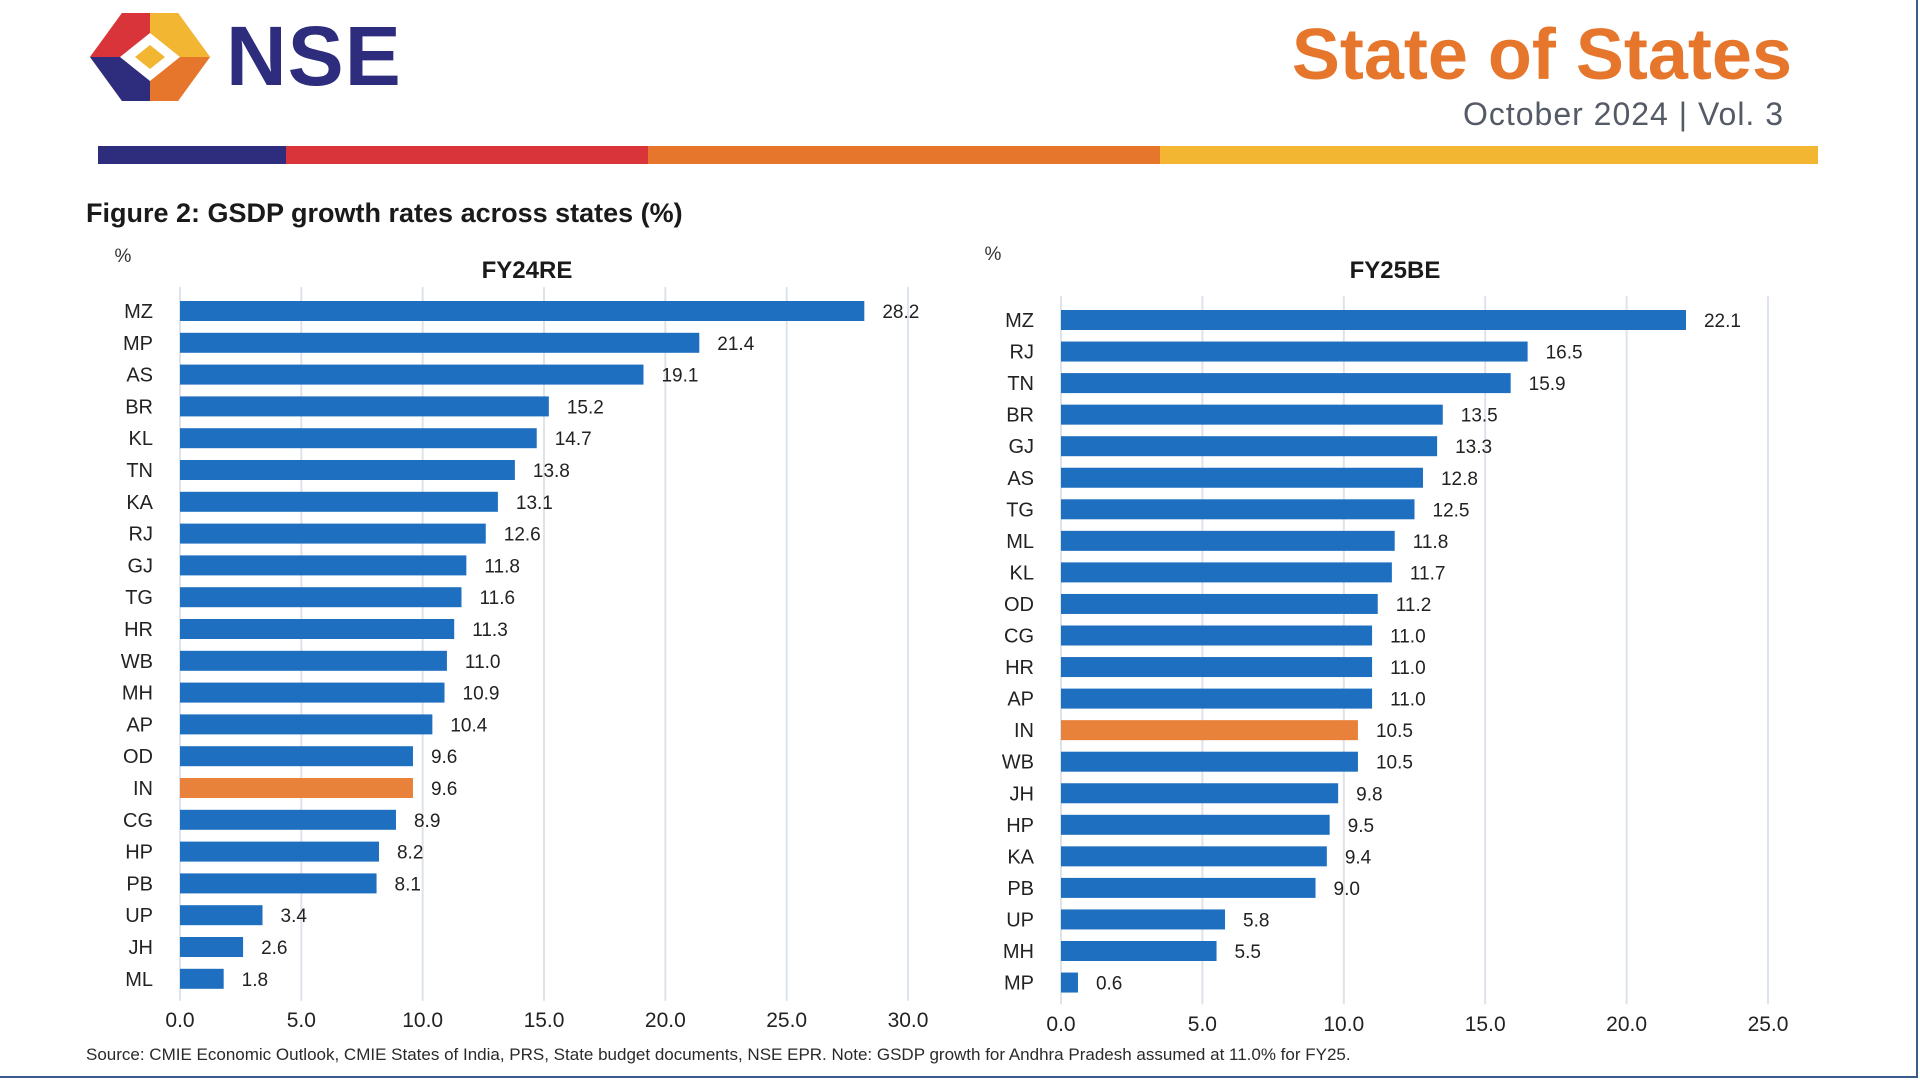  I want to click on chart-fy24re-x-tick-label: 10.0, so click(422, 1020).